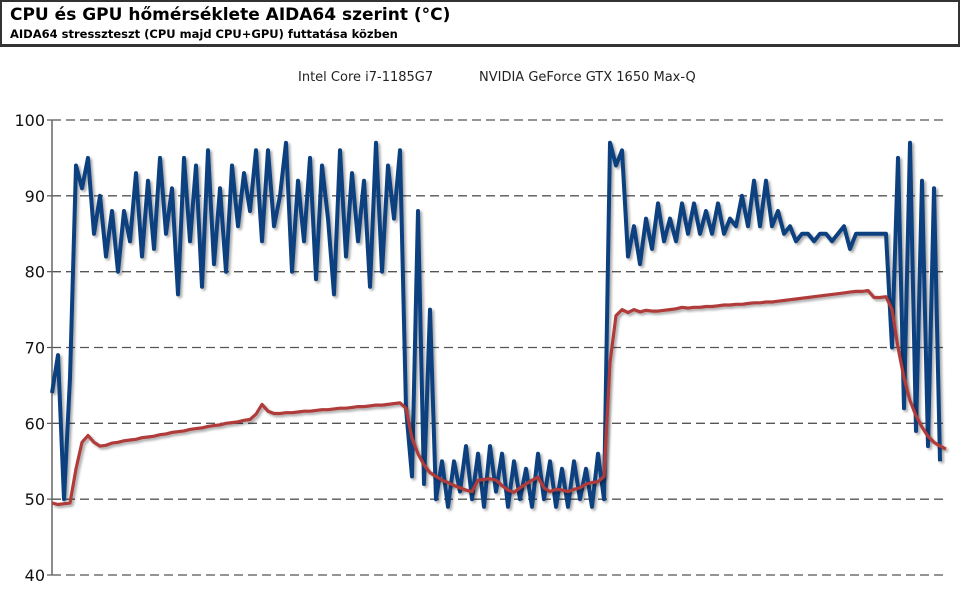  I want to click on y-tick-label: 80, so click(35, 272).